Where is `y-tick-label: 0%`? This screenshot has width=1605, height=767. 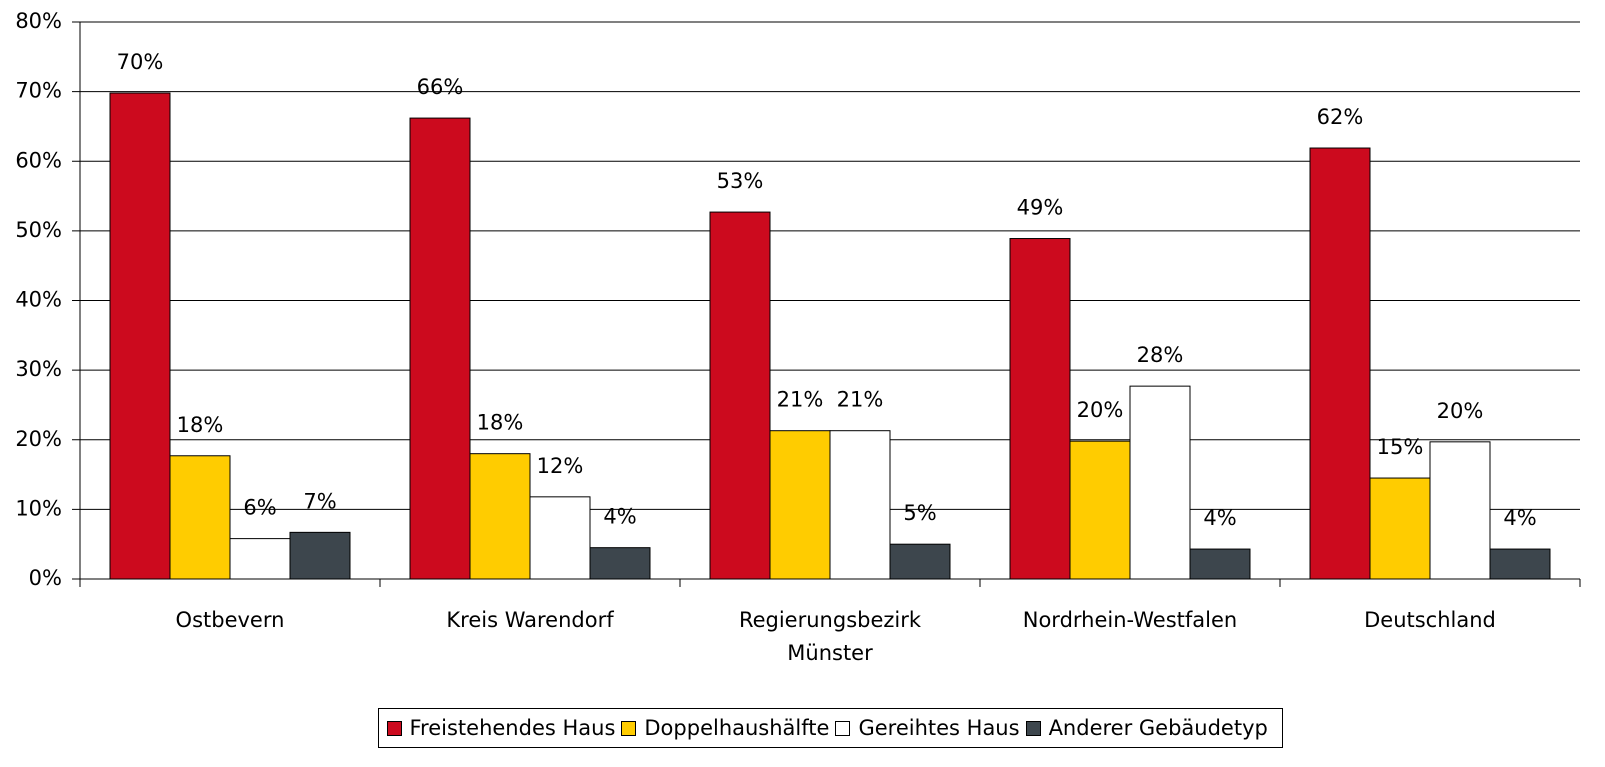
y-tick-label: 0% is located at coordinates (45, 578).